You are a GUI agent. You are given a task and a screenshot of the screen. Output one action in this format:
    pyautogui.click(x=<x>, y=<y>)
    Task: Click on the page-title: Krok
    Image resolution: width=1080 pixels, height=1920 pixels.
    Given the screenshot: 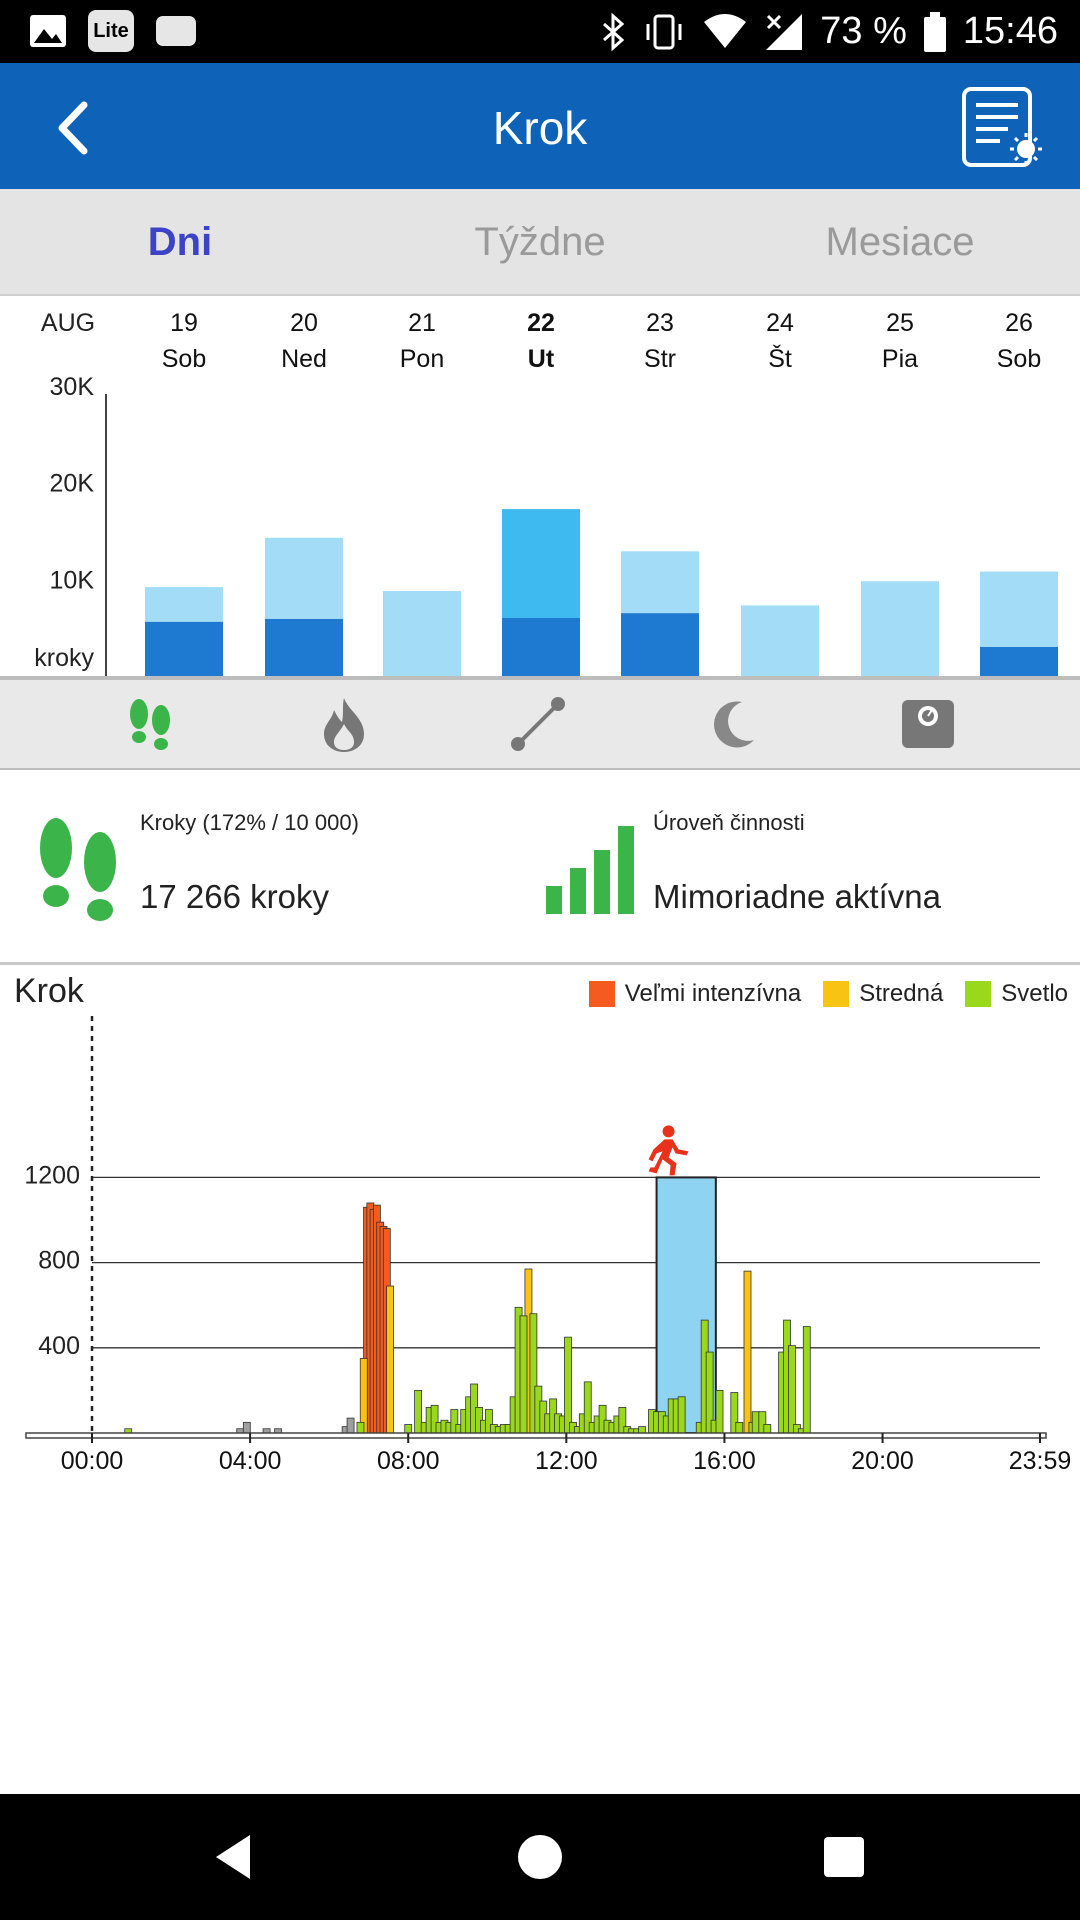 What is the action you would take?
    pyautogui.click(x=540, y=128)
    